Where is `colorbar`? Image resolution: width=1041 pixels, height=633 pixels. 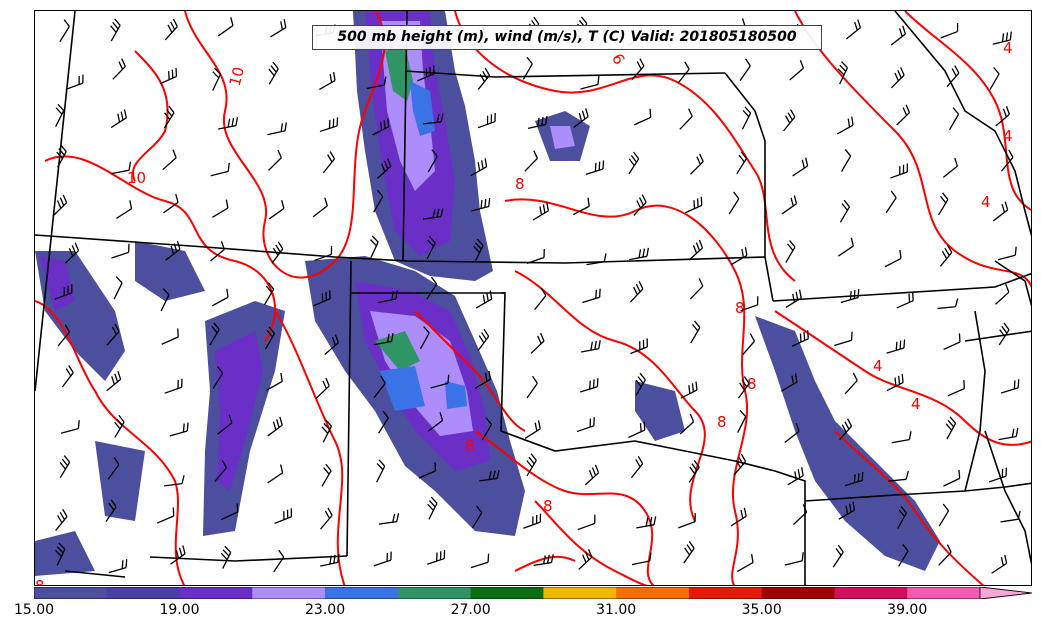 colorbar is located at coordinates (533, 593).